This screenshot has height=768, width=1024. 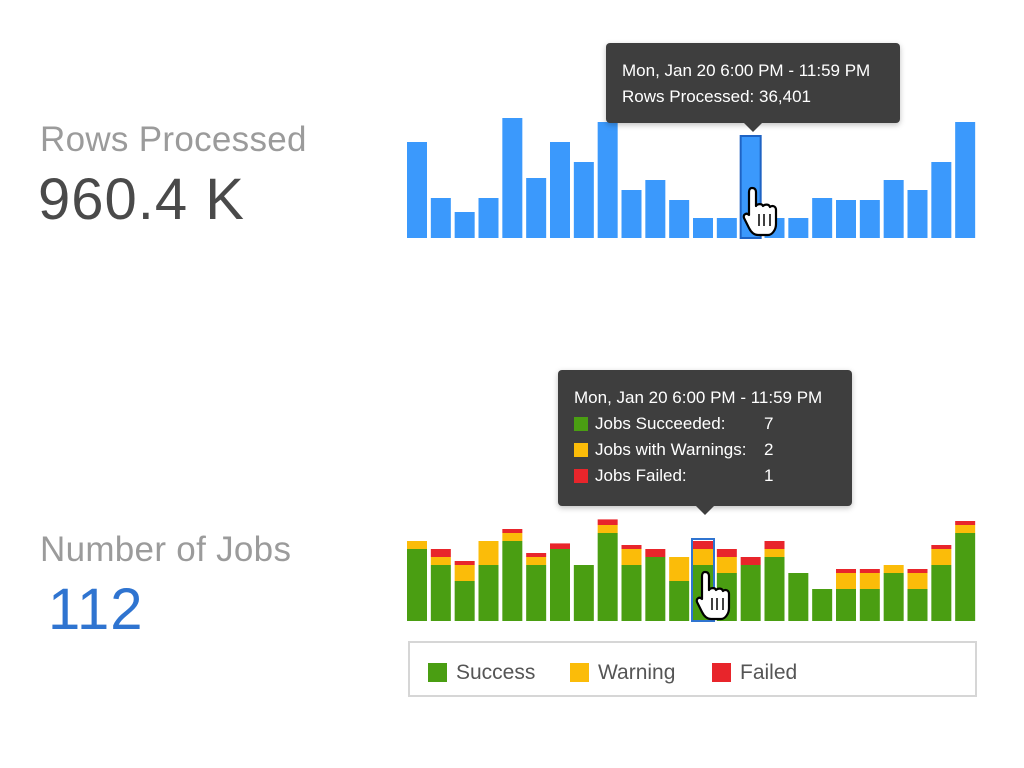 What do you see at coordinates (716, 96) in the screenshot?
I see `rows-tooltip-value: Rows Processed: 36,401` at bounding box center [716, 96].